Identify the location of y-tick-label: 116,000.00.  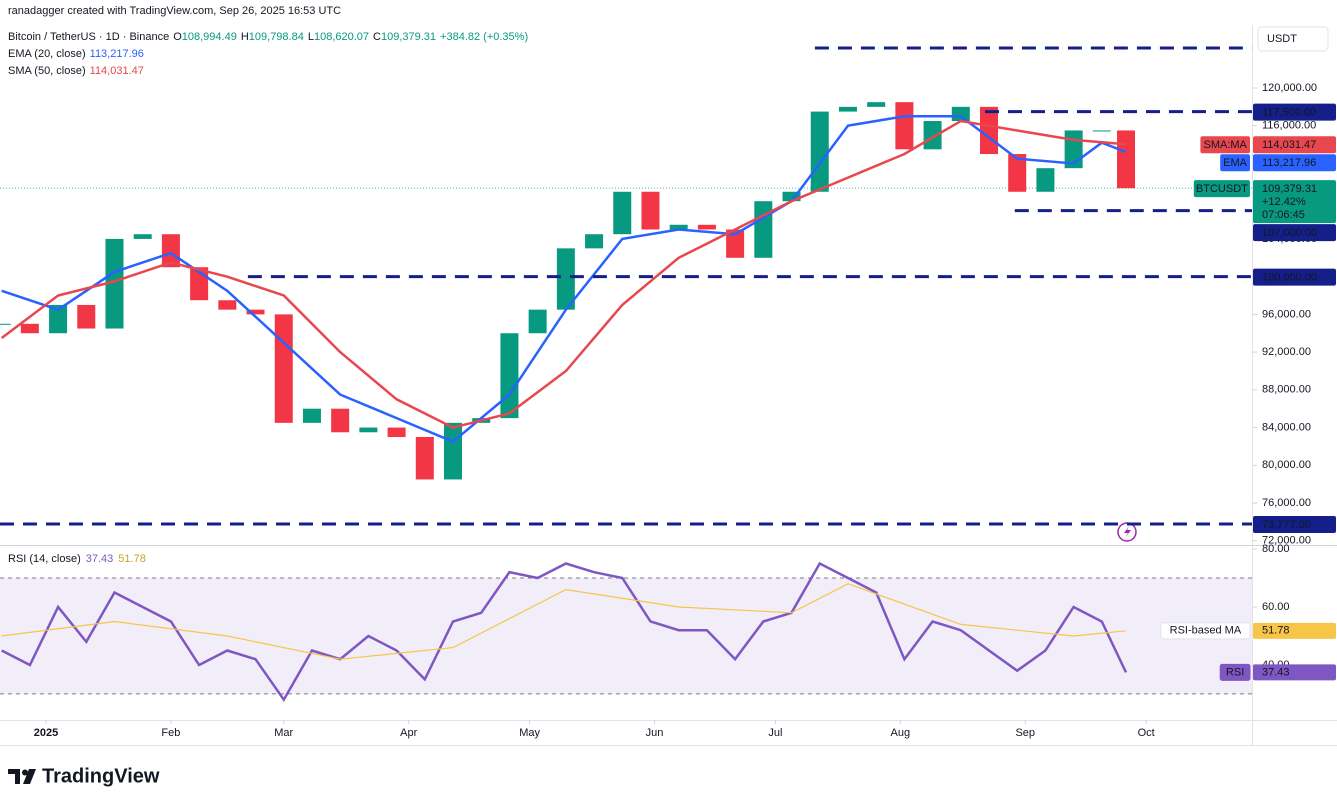
(1289, 126).